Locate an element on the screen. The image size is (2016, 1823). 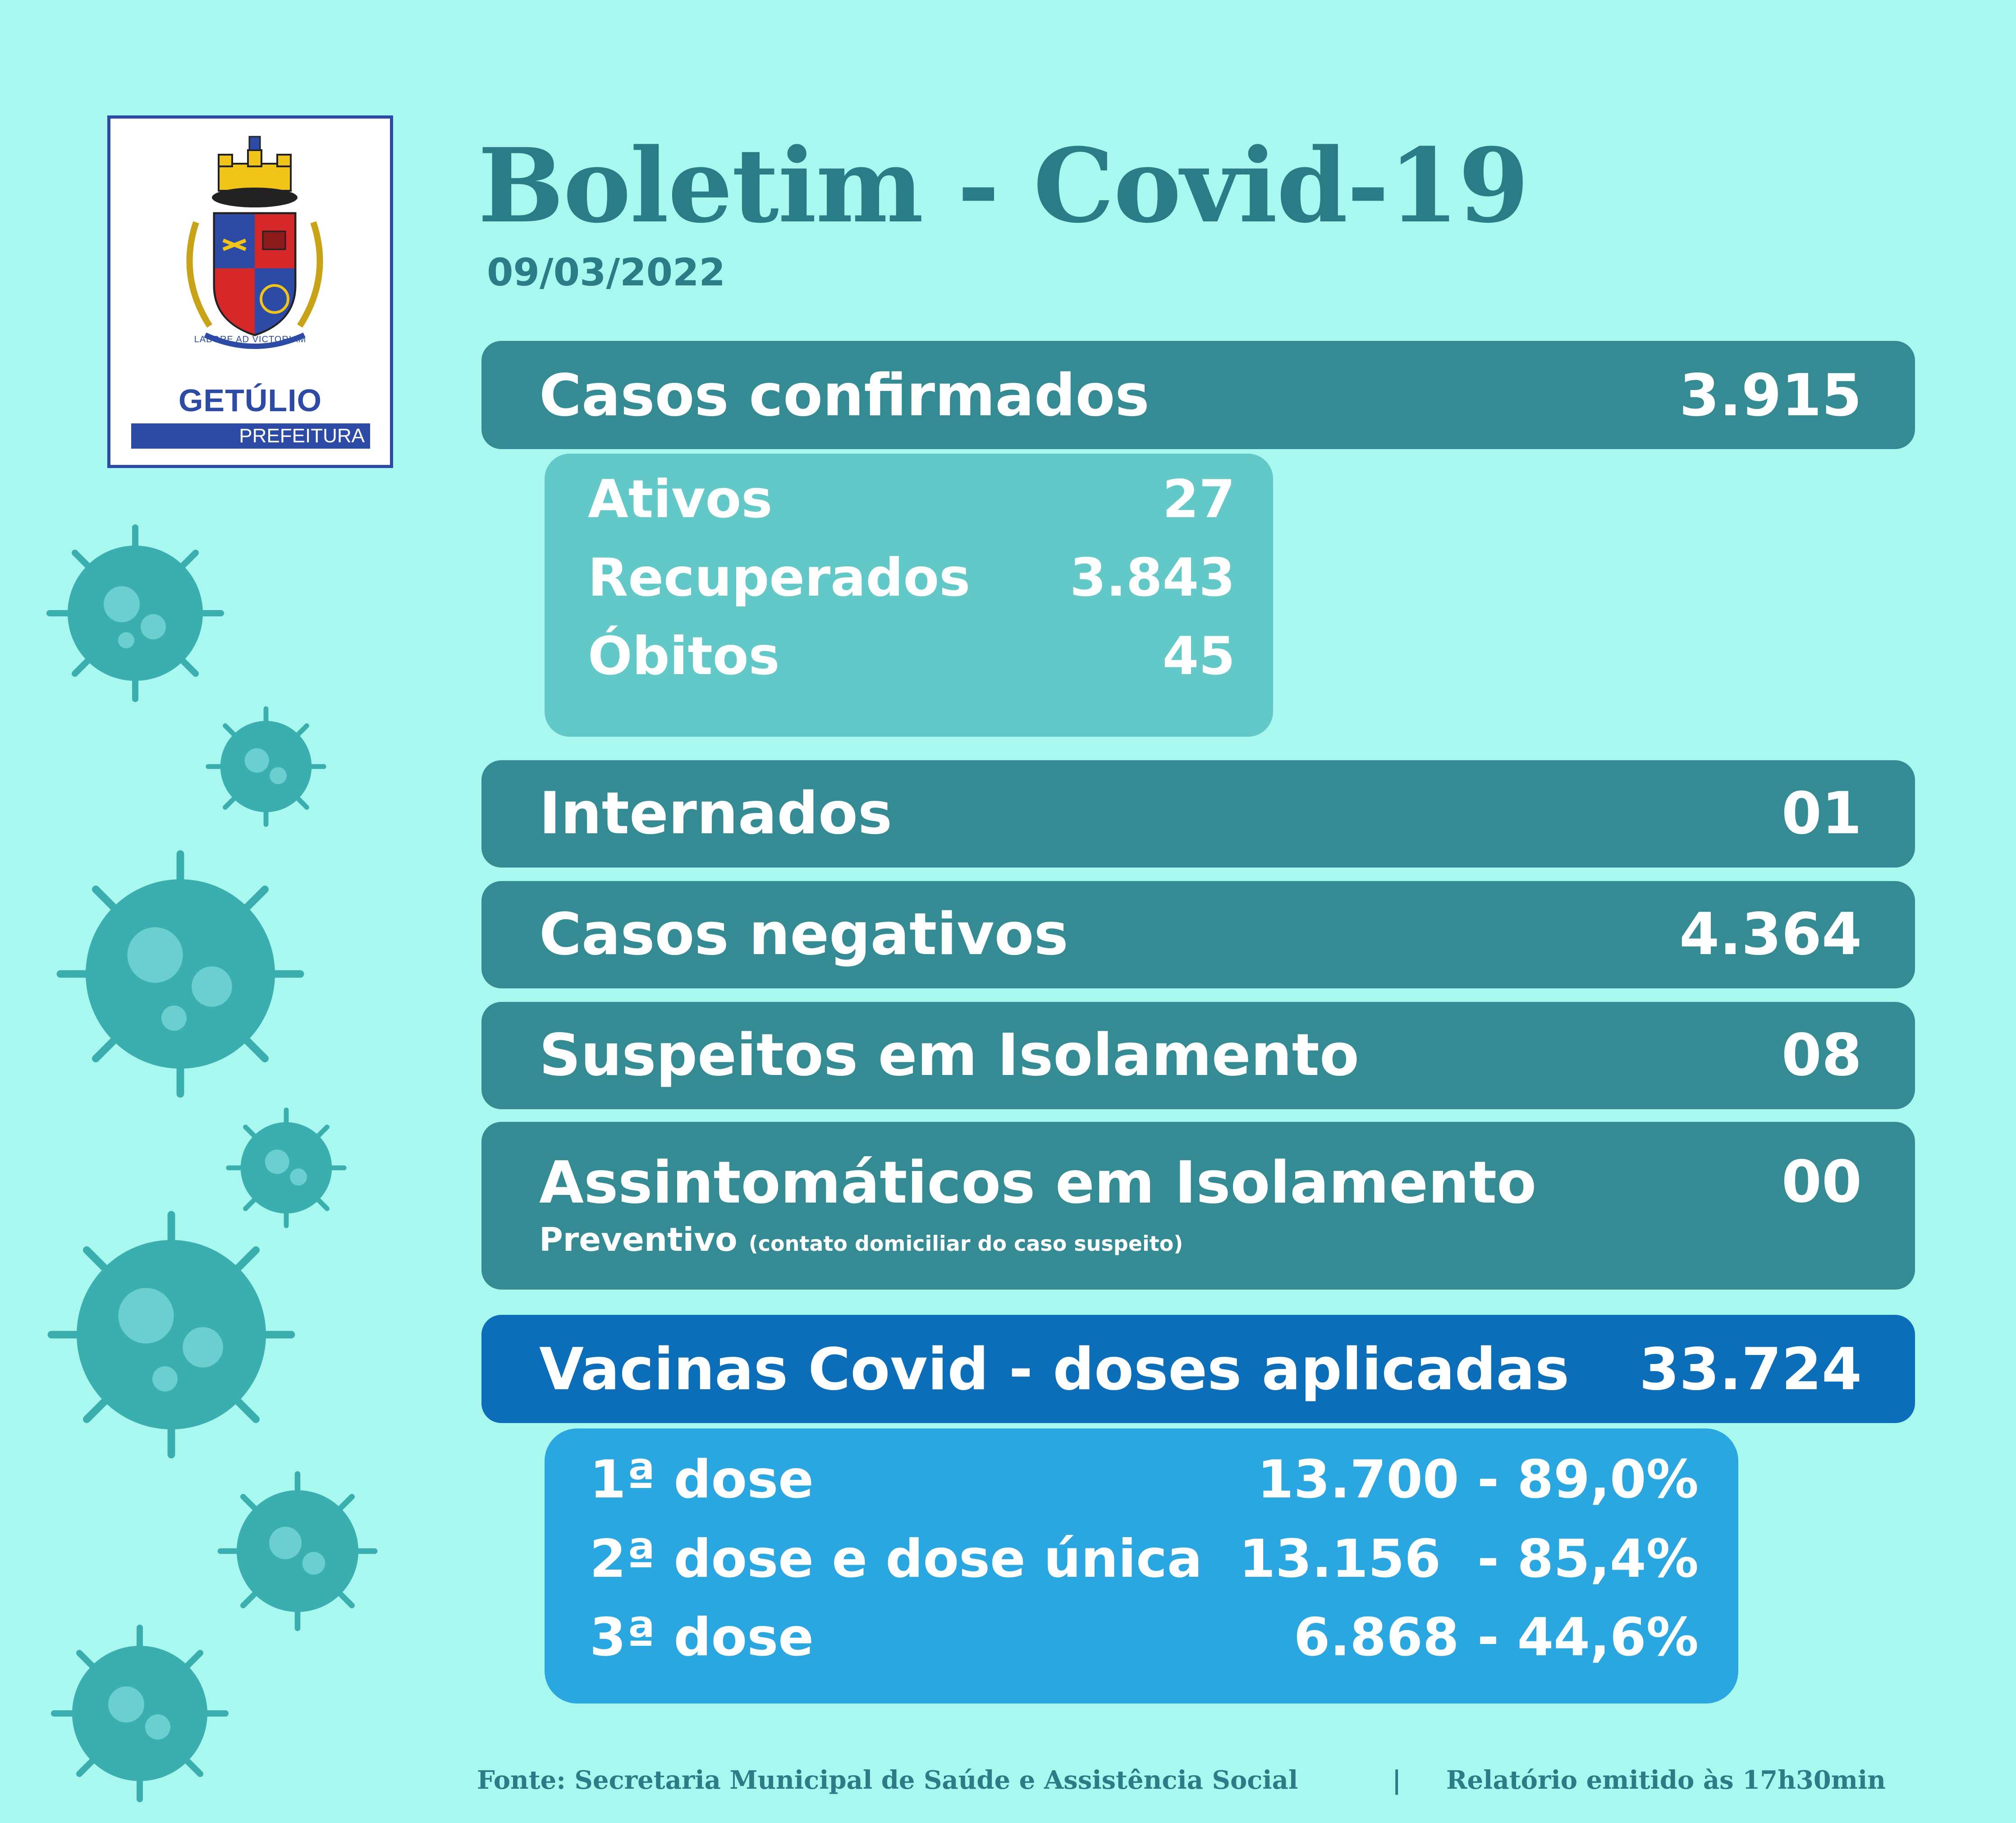
report-date: 09/03/2022 is located at coordinates (606, 272).